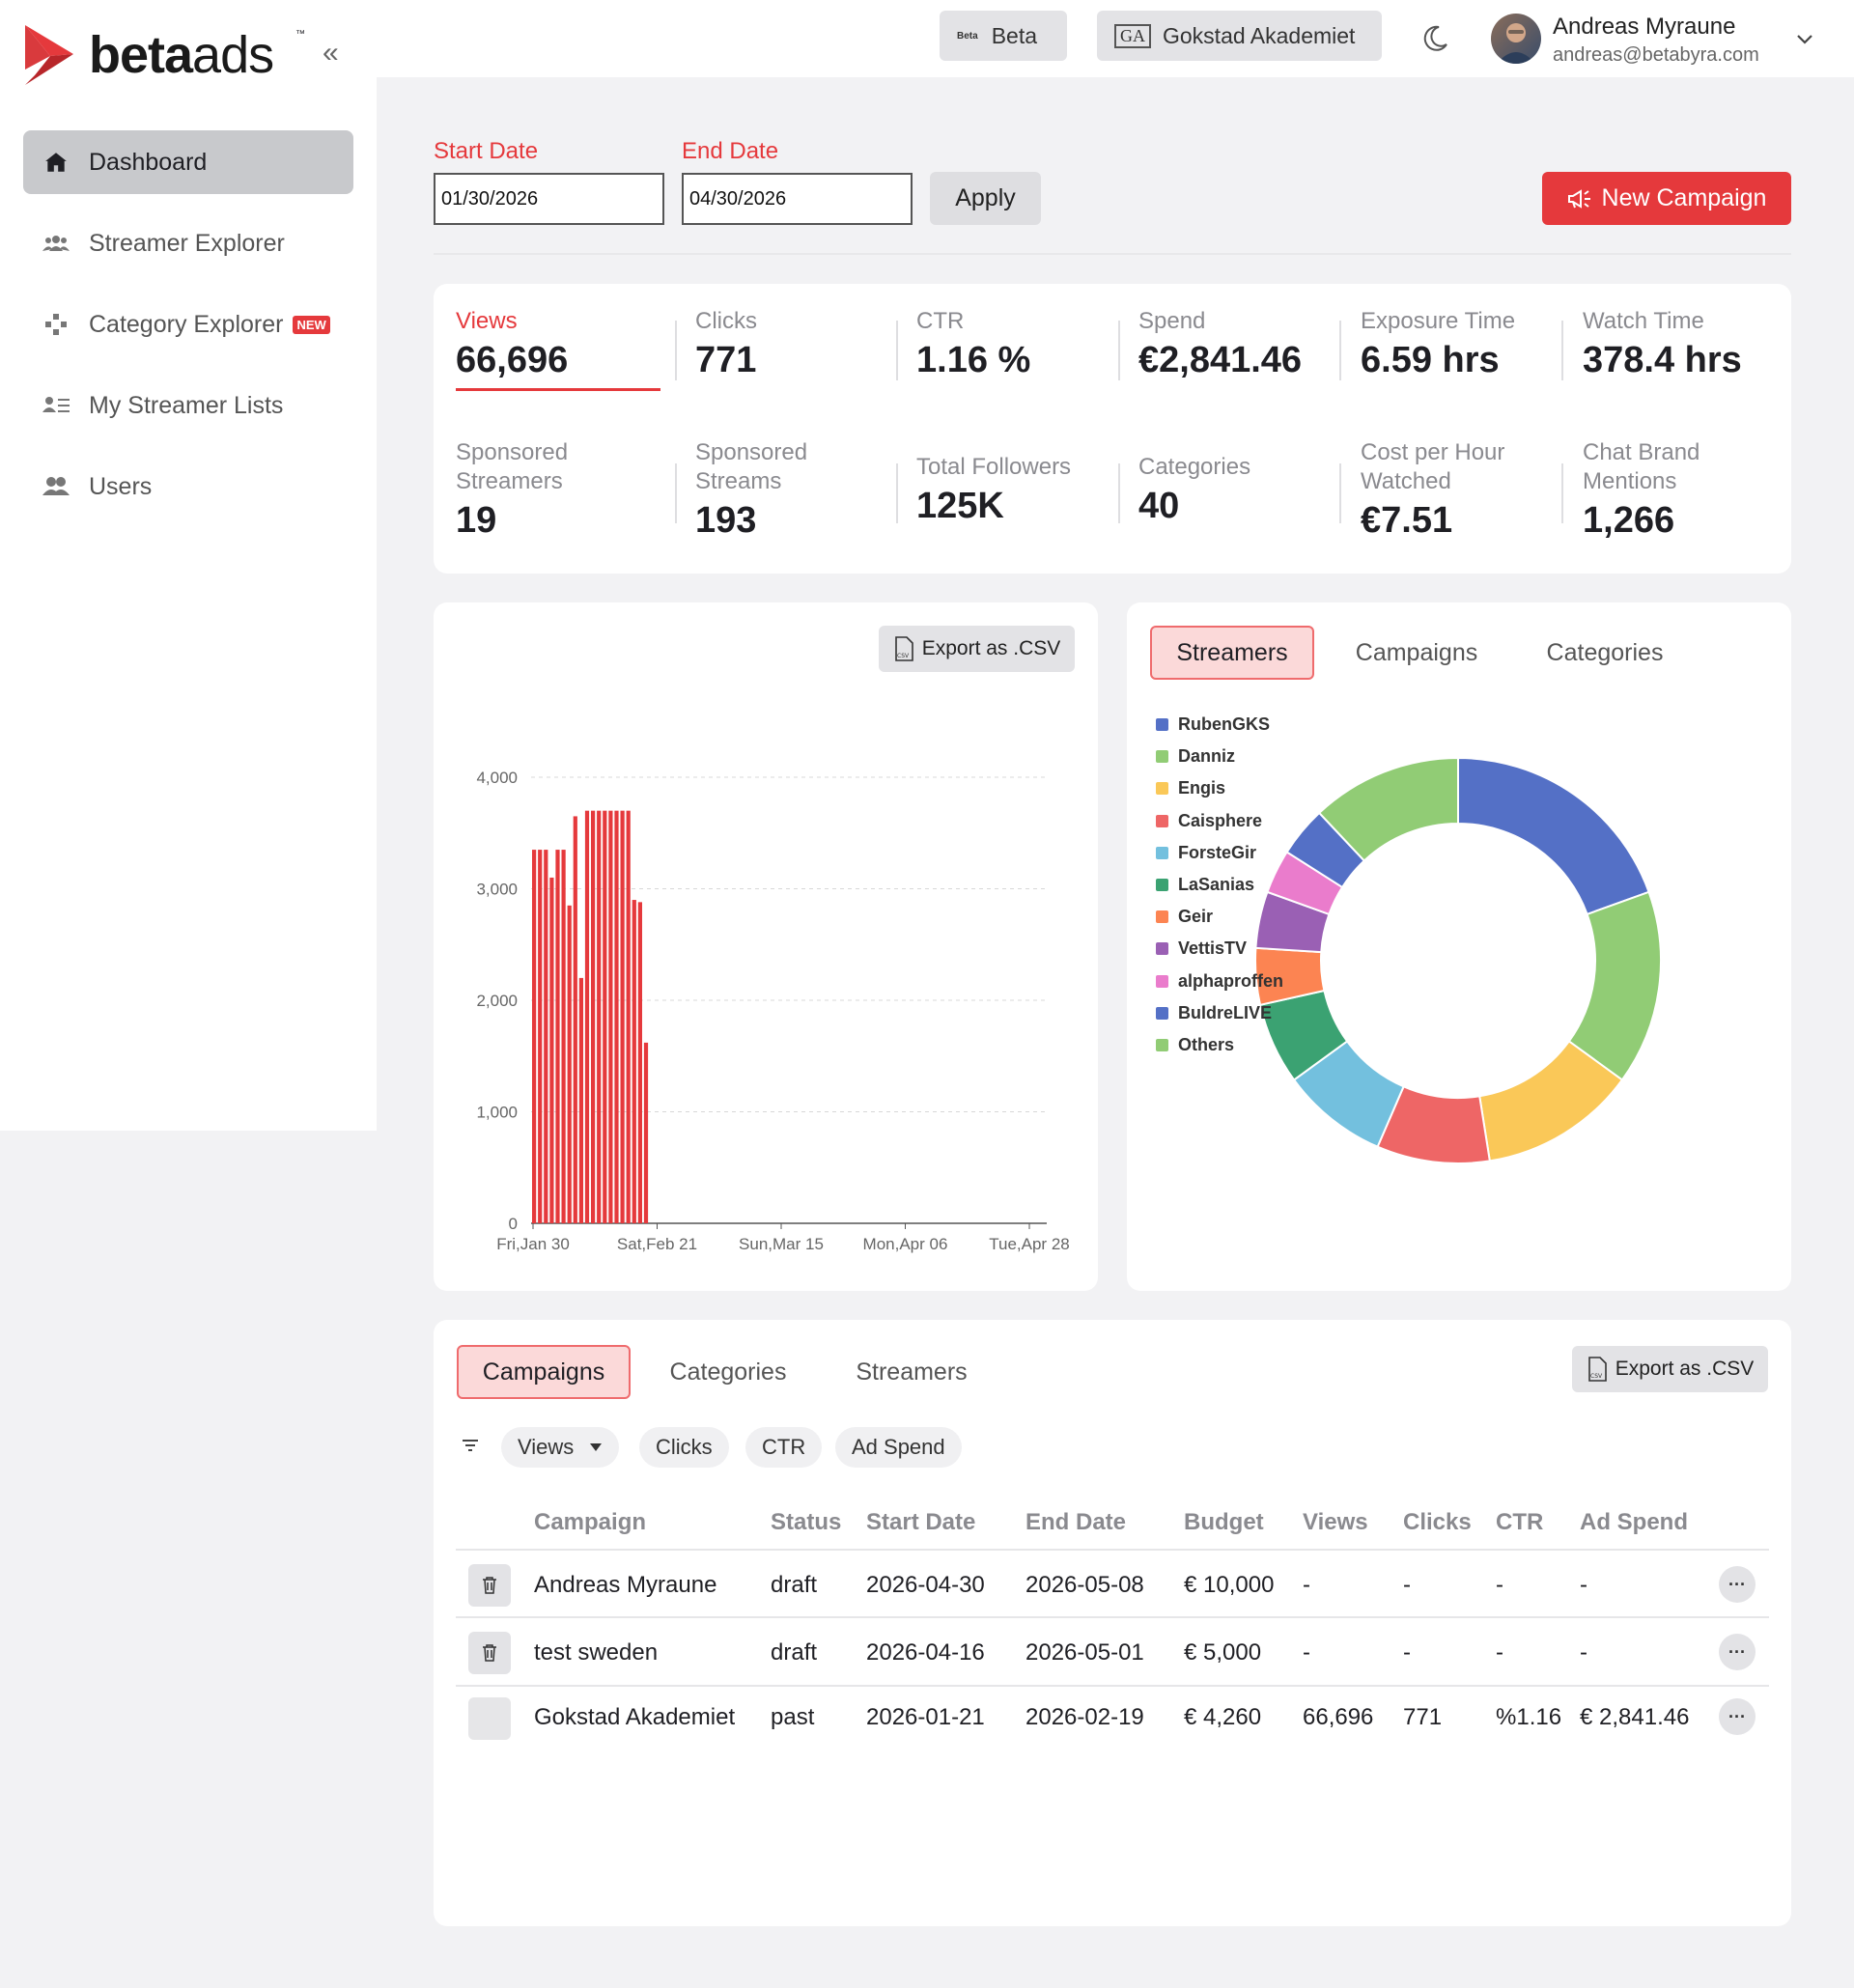 The height and width of the screenshot is (1988, 1854). Describe the element at coordinates (791, 490) in the screenshot. I see `stat-sponsored-streams: Sponsored Streams 193` at that location.